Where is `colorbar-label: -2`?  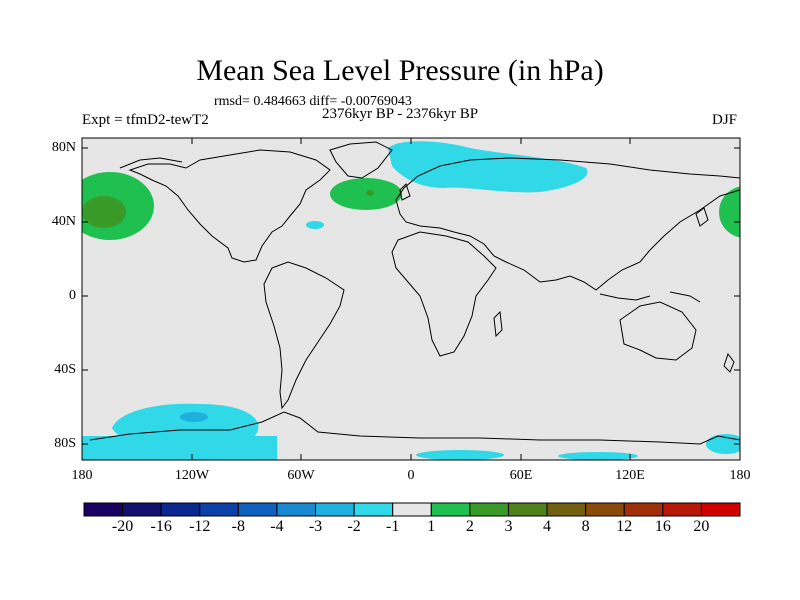 colorbar-label: -2 is located at coordinates (354, 526).